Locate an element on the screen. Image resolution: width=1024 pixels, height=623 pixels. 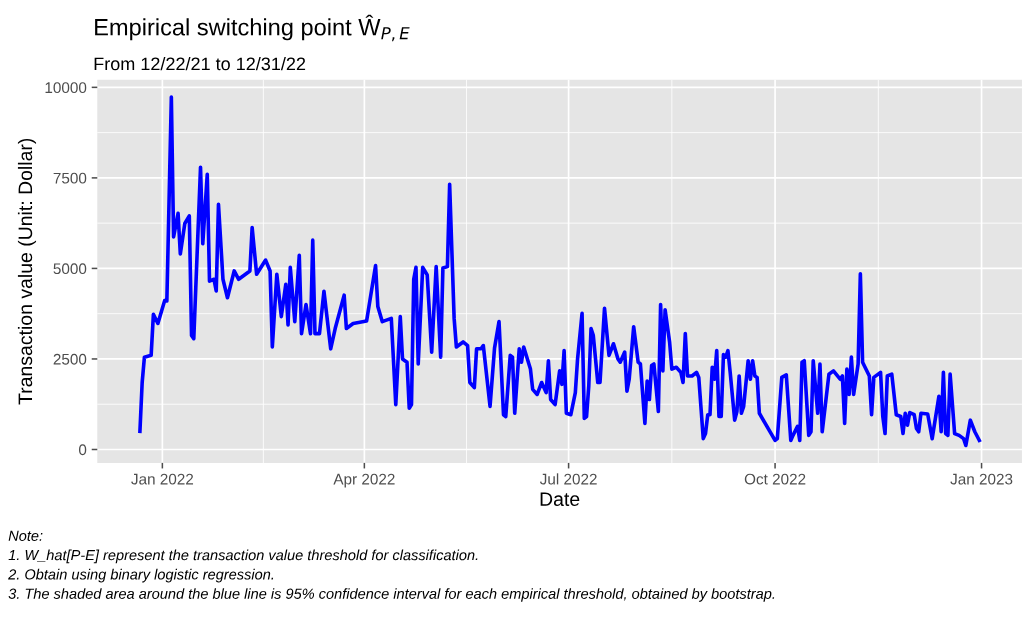
chart-title: Empirical switching point Ŵ$_{P,E}$ is located at coordinates (252, 28).